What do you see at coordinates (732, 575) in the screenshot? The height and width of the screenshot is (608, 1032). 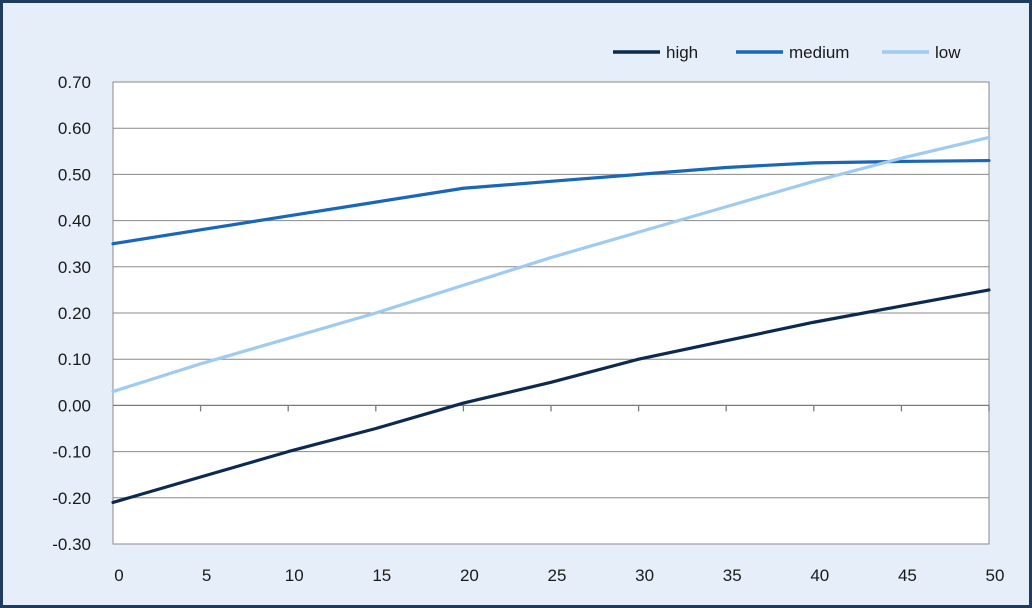 I see `x-tick-label: 35` at bounding box center [732, 575].